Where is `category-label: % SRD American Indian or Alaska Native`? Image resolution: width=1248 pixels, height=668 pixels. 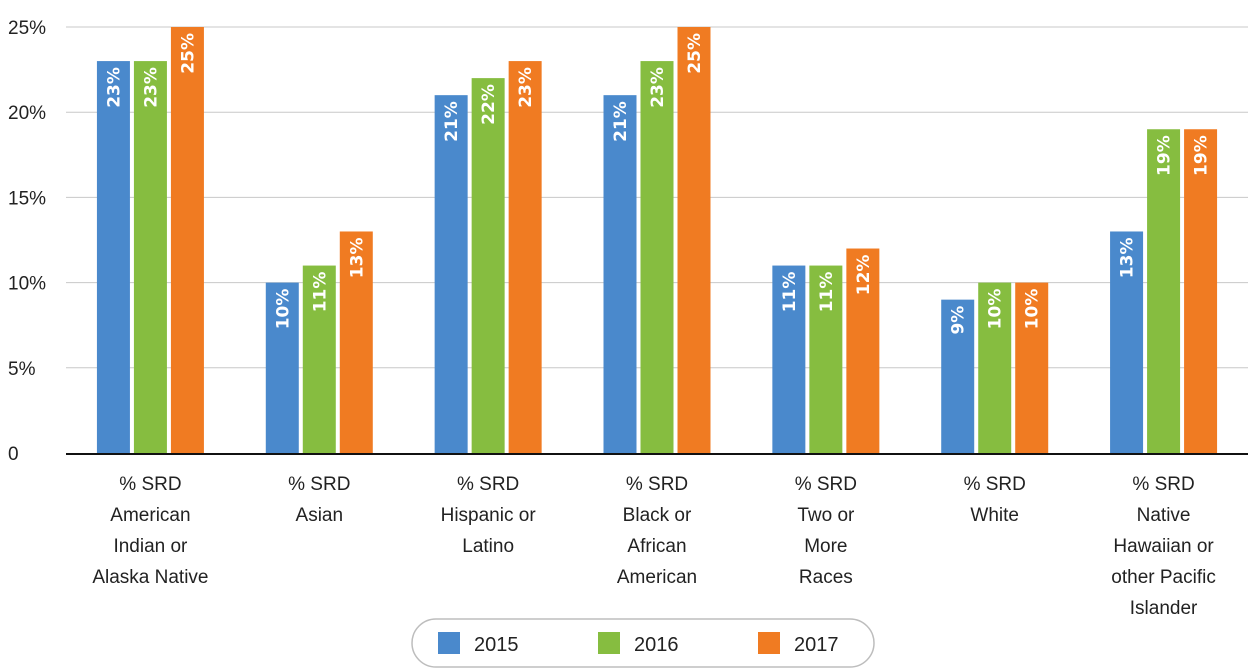
category-label: % SRD American Indian or Alaska Native is located at coordinates (150, 531).